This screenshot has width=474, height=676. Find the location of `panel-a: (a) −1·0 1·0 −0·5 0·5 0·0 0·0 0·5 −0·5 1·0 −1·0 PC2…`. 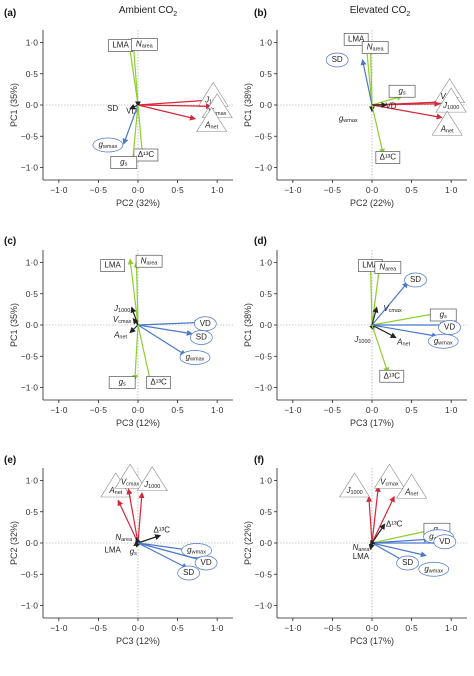

panel-a: (a) −1·0 1·0 −0·5 0·5 0·0 0·0 0·5 −0·5 1·0 −1·0 PC2… is located at coordinates (118, 108).